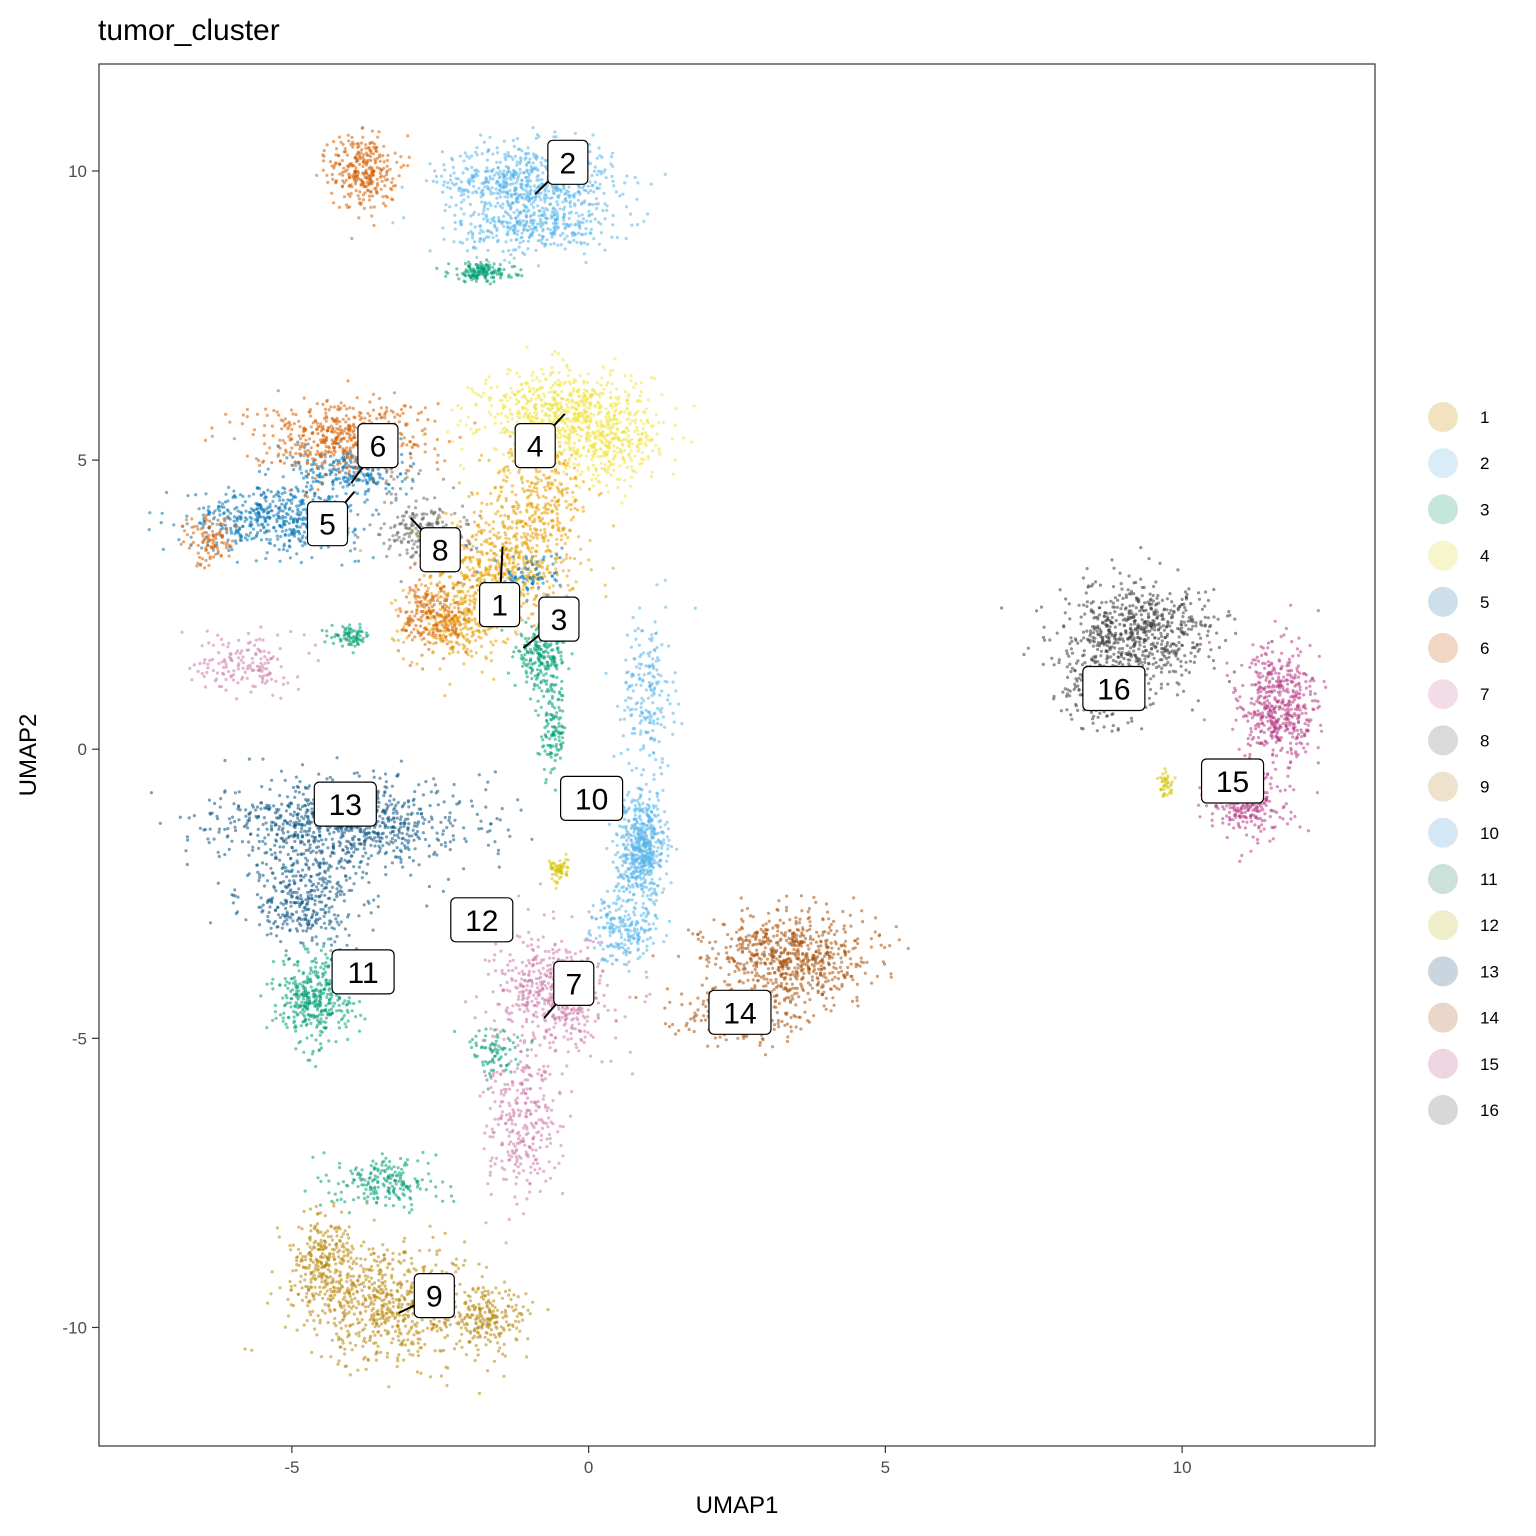 The width and height of the screenshot is (1536, 1536). I want to click on series-1-points, so click(487, 566).